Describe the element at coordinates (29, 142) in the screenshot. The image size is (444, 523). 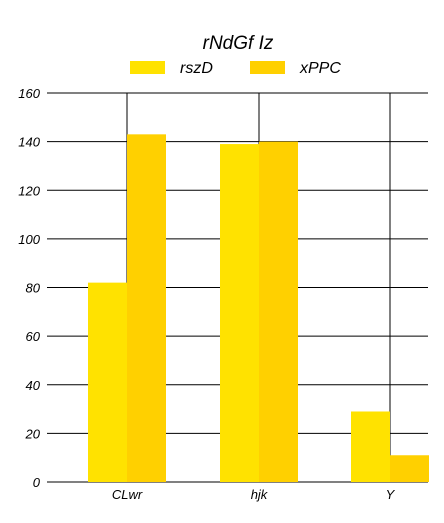
I see `y-tick-label: 140` at that location.